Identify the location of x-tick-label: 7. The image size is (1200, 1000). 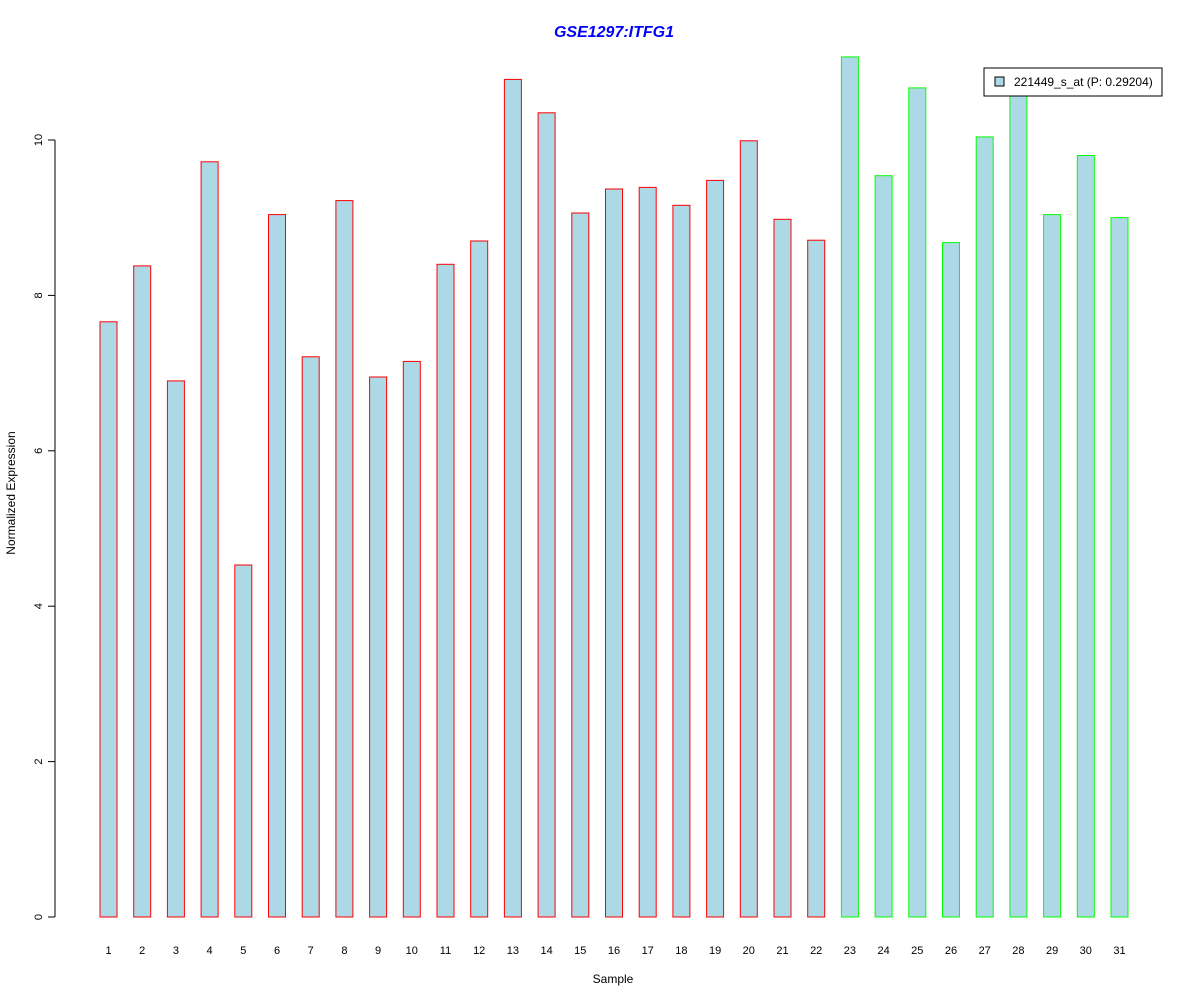
(311, 951).